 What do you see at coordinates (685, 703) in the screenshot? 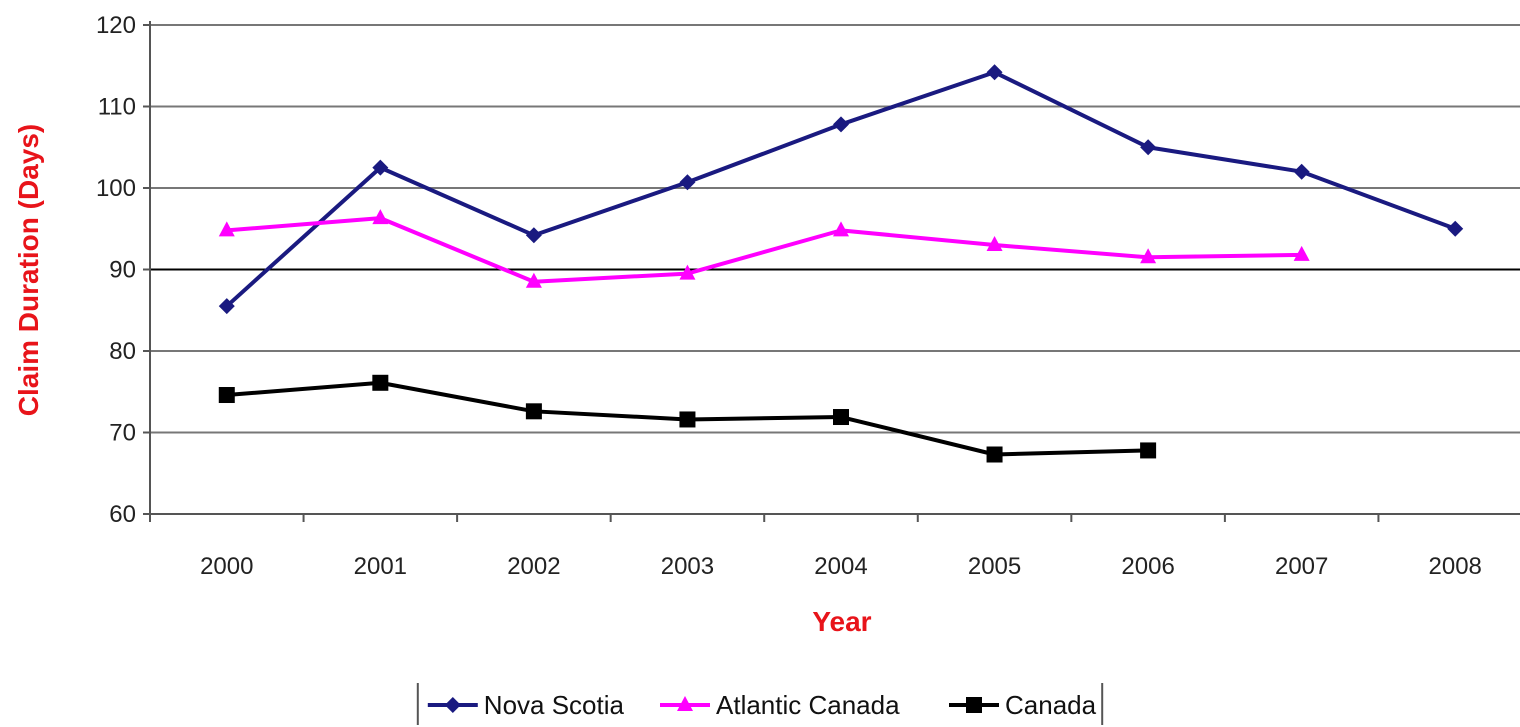
I see `legend-marker-atlantic-canada` at bounding box center [685, 703].